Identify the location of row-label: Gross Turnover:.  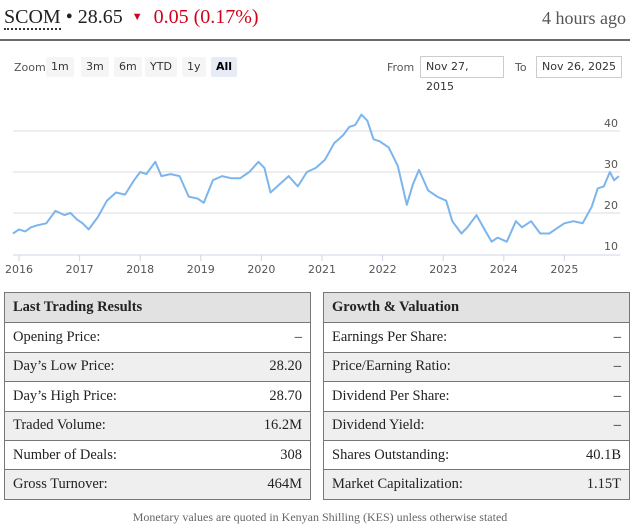
(60, 484).